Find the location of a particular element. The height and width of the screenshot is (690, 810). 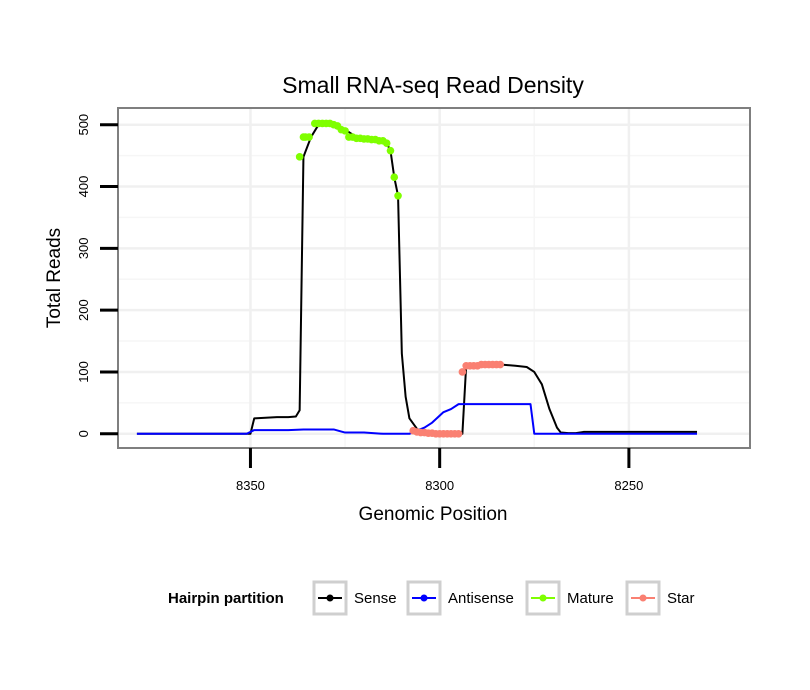

chart-title: Small RNA-seq Read Density is located at coordinates (433, 85).